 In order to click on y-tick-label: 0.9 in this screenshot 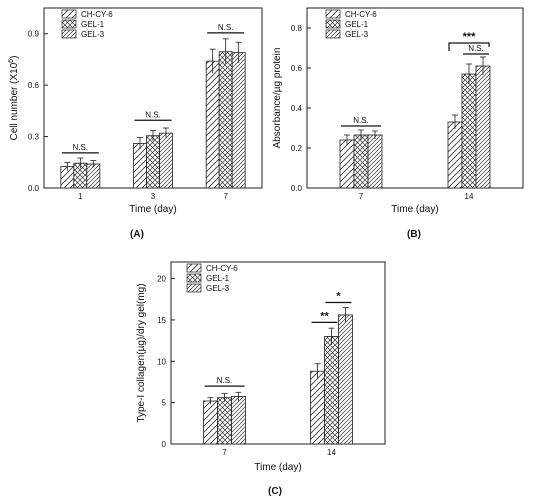, I will do `click(34, 34)`.